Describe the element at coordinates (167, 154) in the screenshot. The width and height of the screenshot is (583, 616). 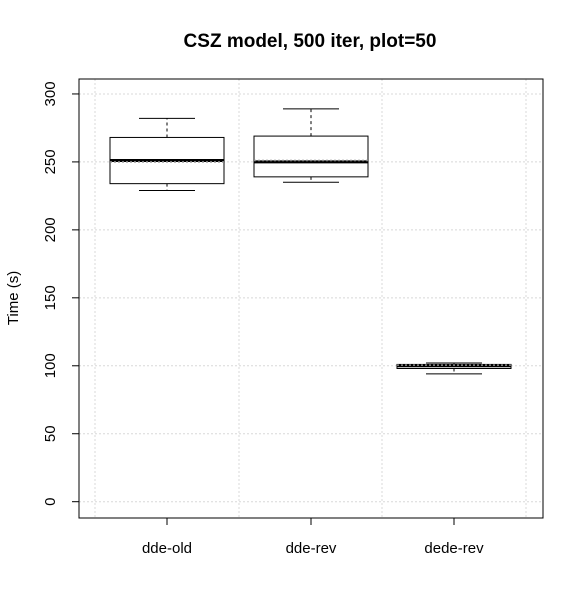
I see `box-dde-old` at that location.